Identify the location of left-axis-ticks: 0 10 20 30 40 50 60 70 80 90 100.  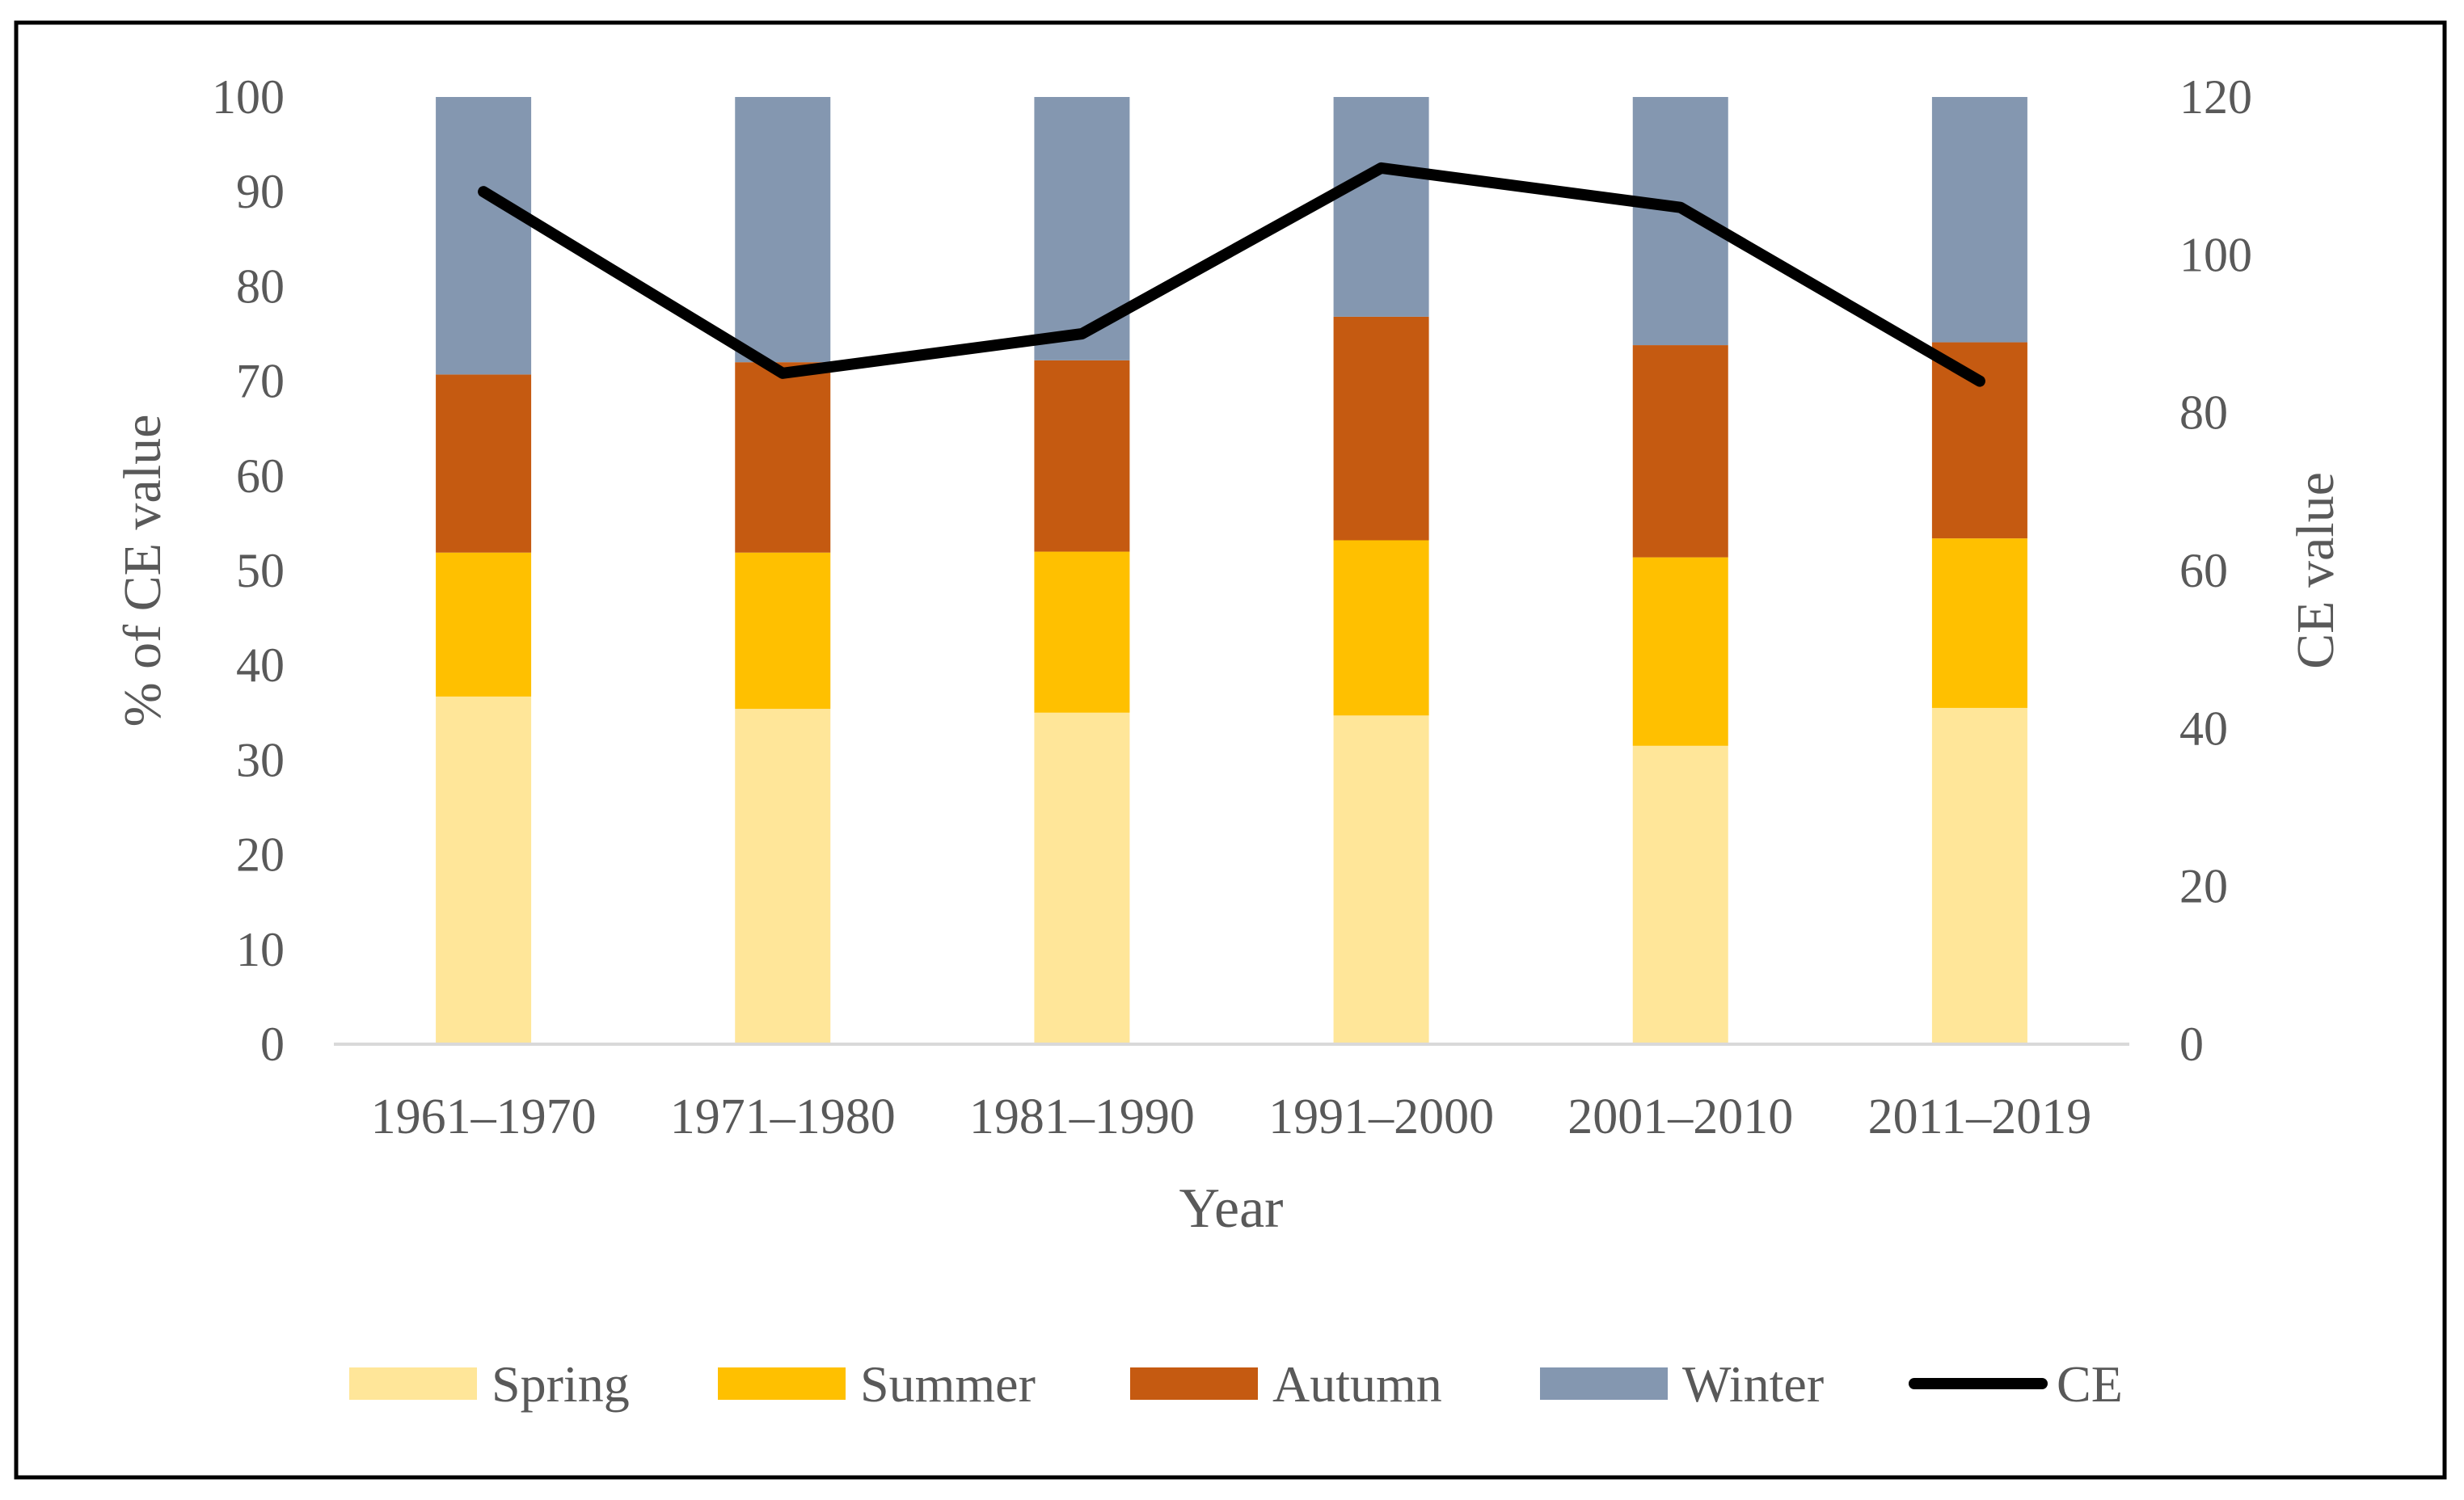
(249, 570).